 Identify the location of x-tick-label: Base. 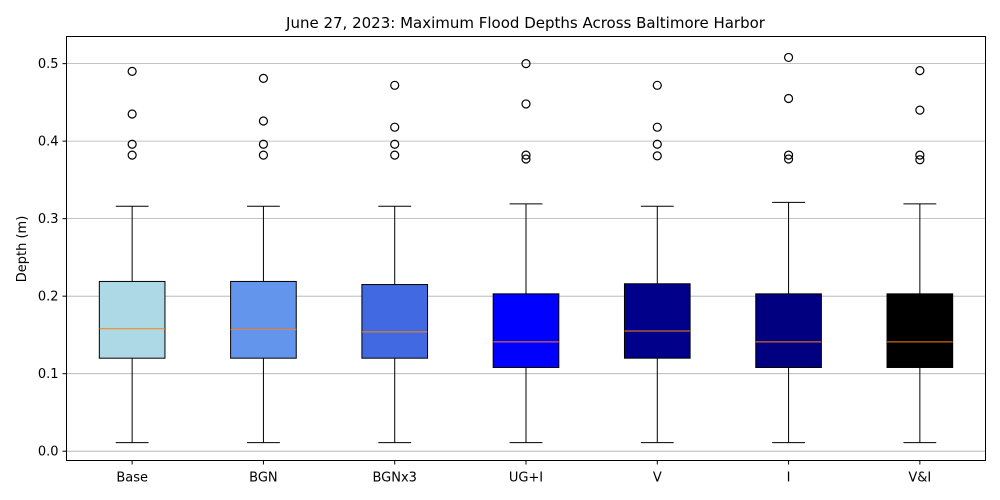
(132, 478).